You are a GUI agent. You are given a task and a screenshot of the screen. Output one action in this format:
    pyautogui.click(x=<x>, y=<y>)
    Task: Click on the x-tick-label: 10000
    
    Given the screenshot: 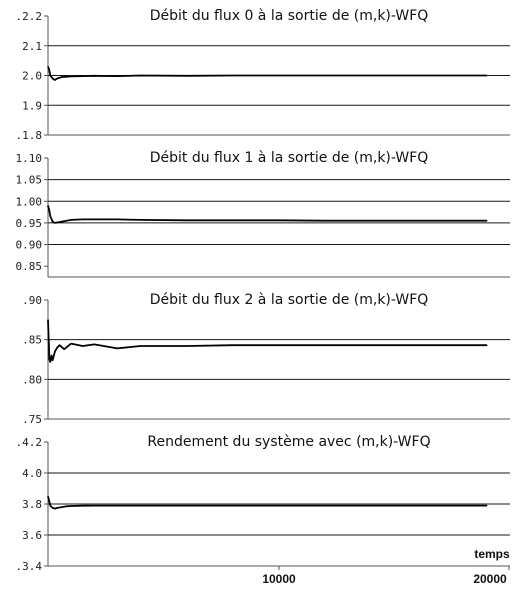 What is the action you would take?
    pyautogui.click(x=279, y=579)
    